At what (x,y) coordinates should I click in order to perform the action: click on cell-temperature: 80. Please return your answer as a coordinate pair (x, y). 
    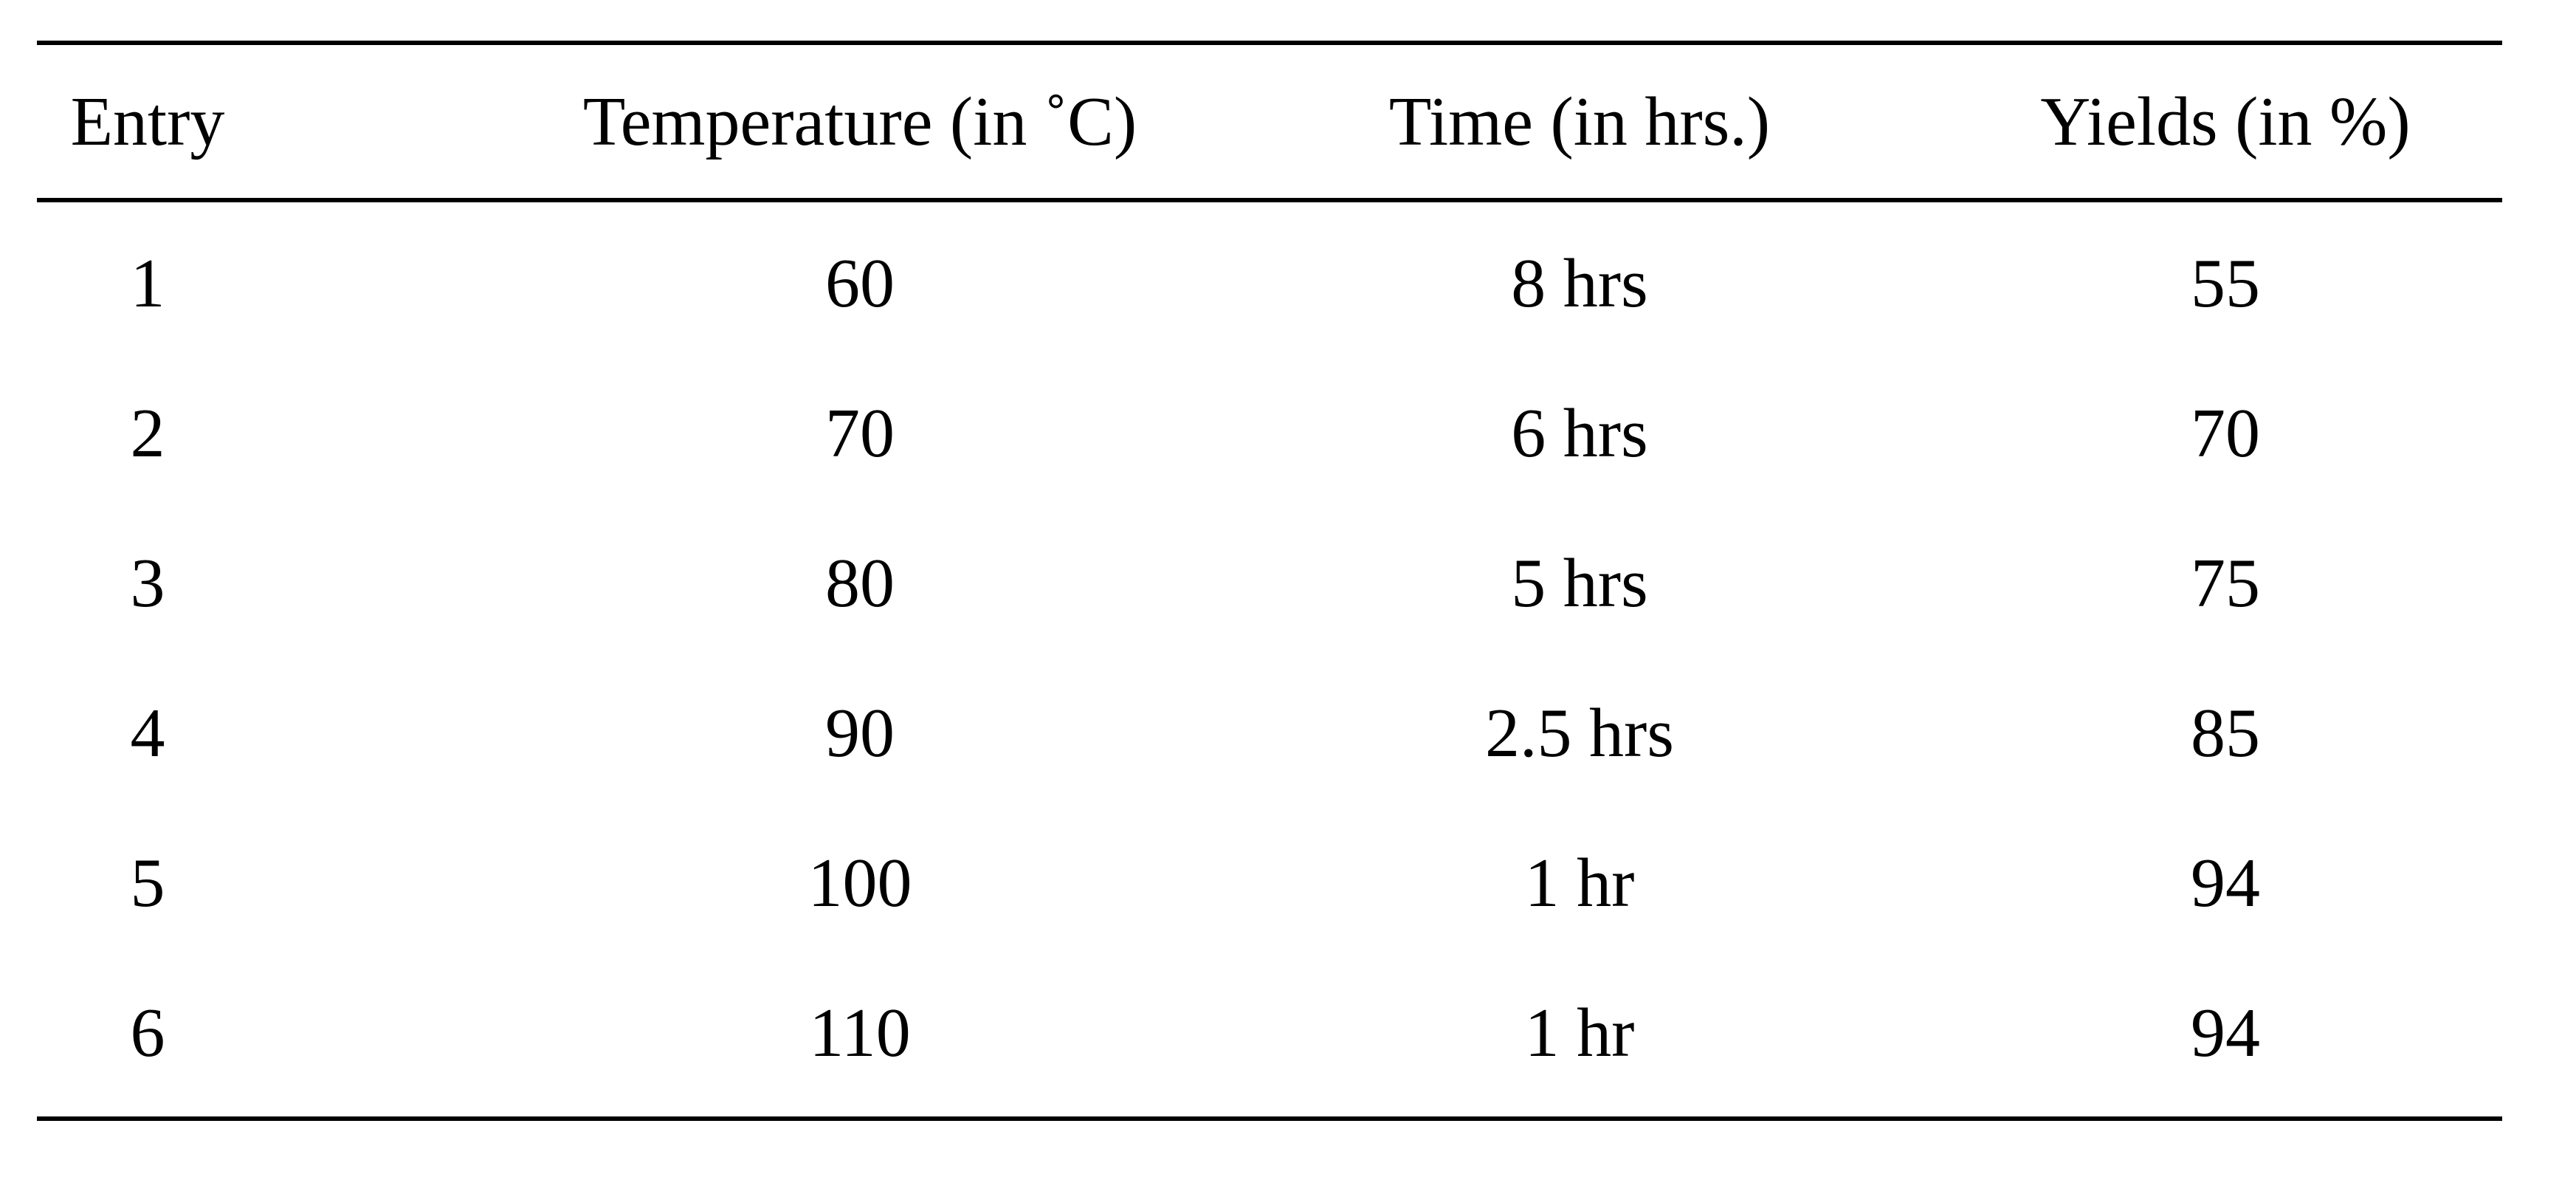
    Looking at the image, I should click on (860, 583).